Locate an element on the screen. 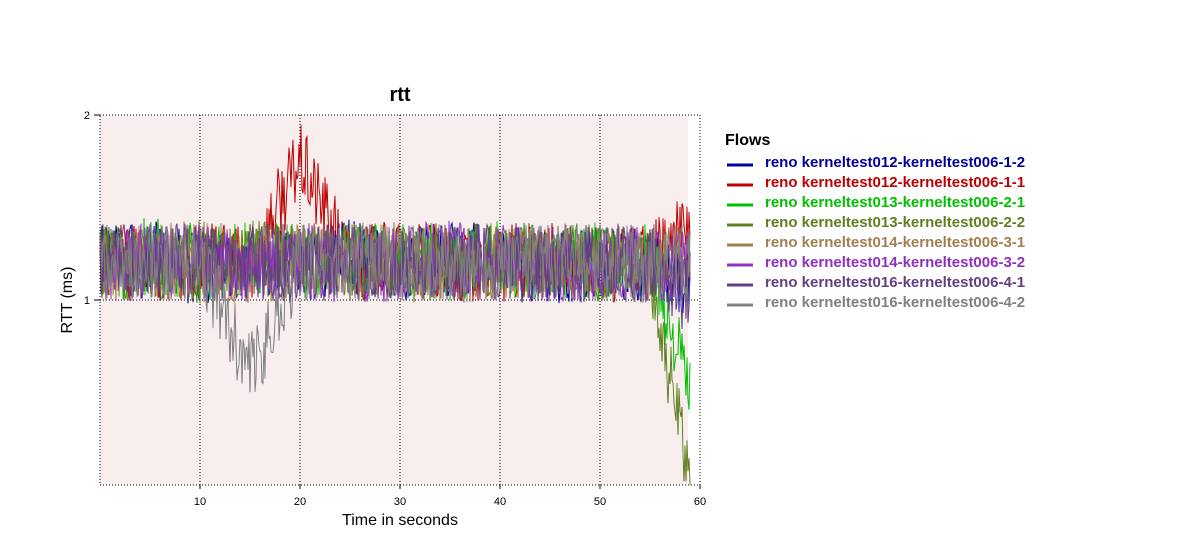  legend-entry: reno kerneltest013-kerneltest006-2-1 is located at coordinates (895, 202).